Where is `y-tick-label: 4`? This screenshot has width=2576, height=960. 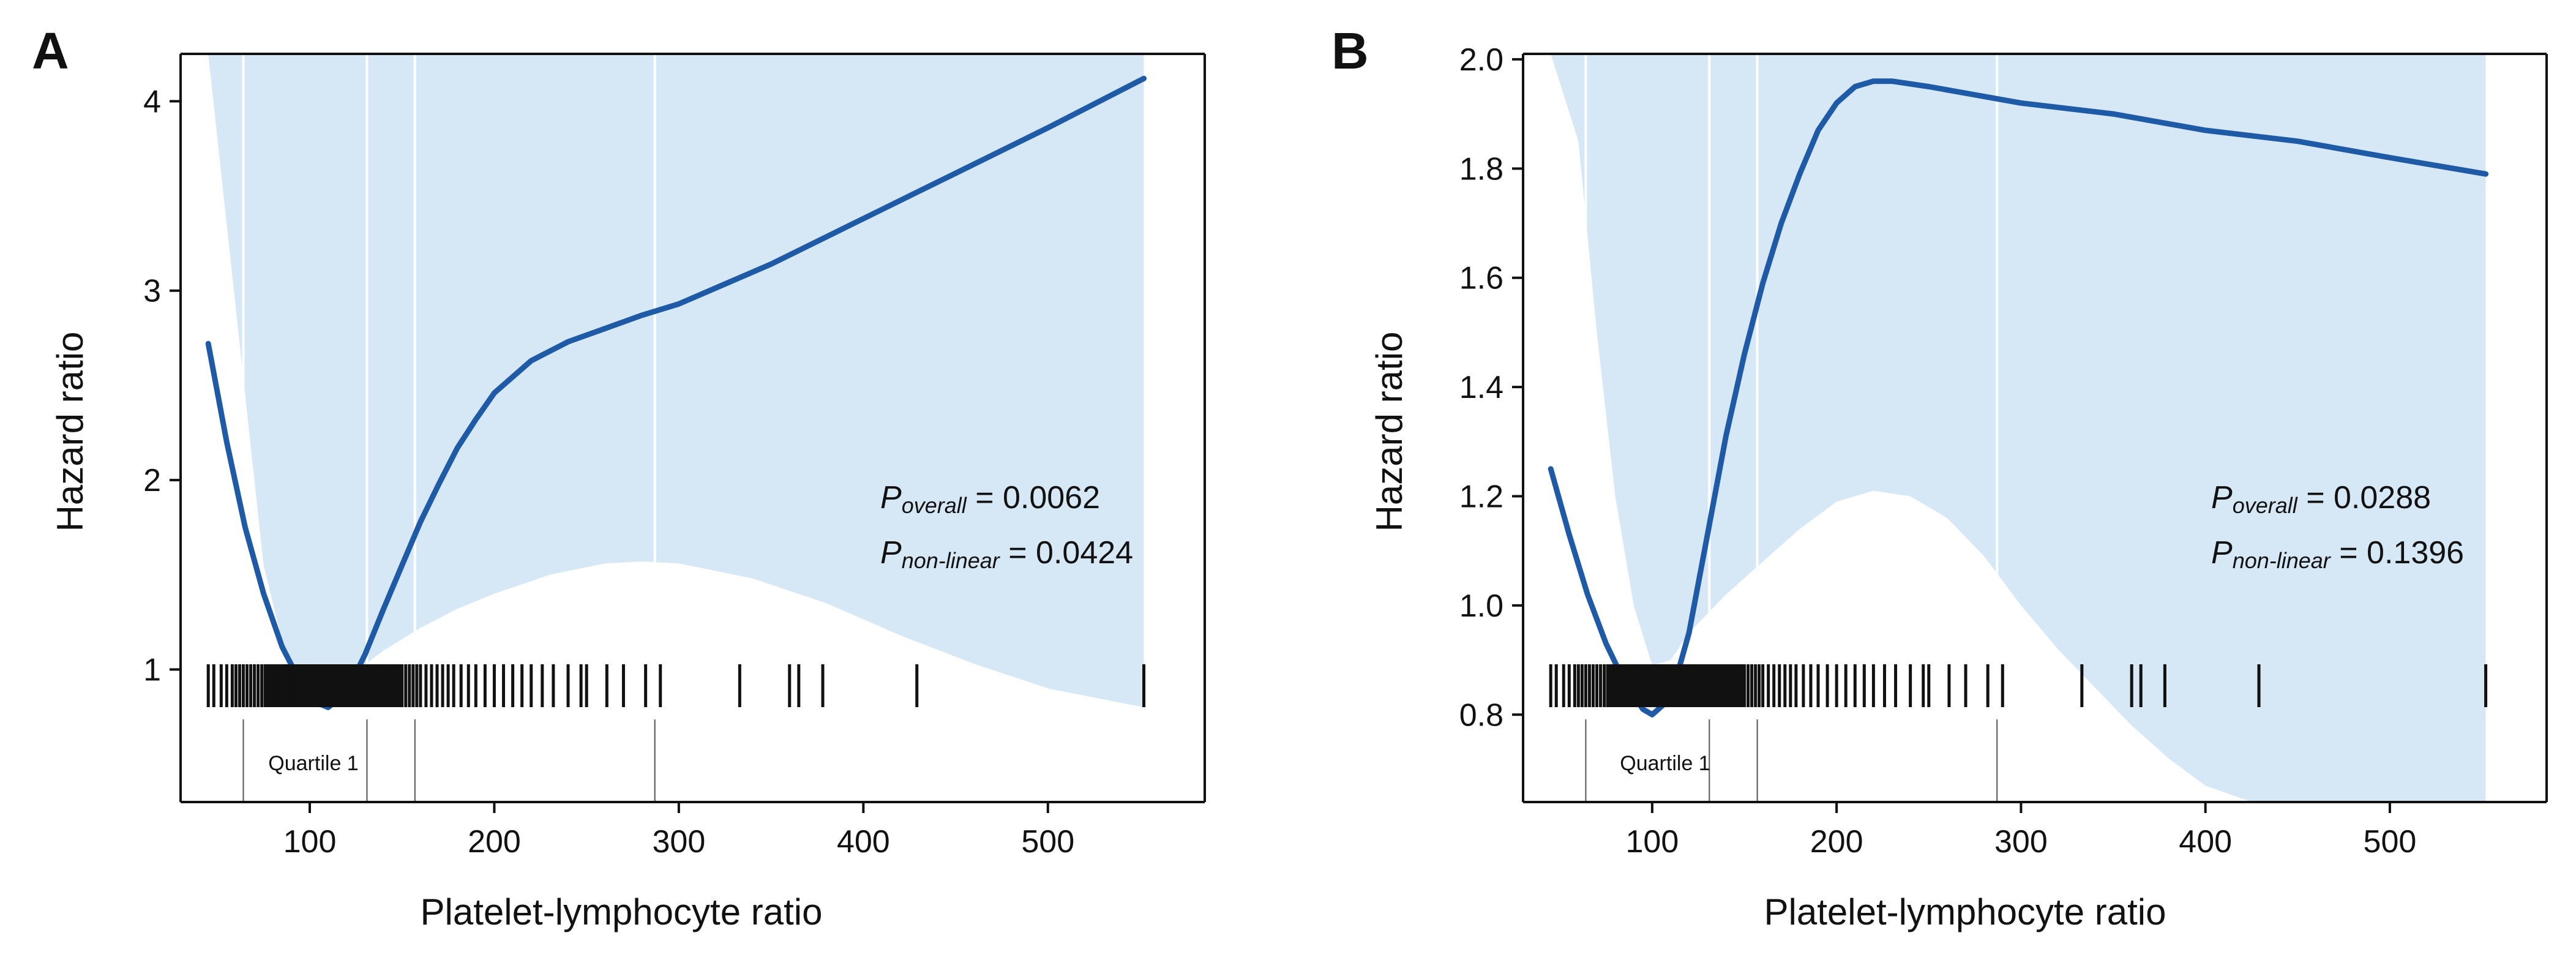
y-tick-label: 4 is located at coordinates (152, 101).